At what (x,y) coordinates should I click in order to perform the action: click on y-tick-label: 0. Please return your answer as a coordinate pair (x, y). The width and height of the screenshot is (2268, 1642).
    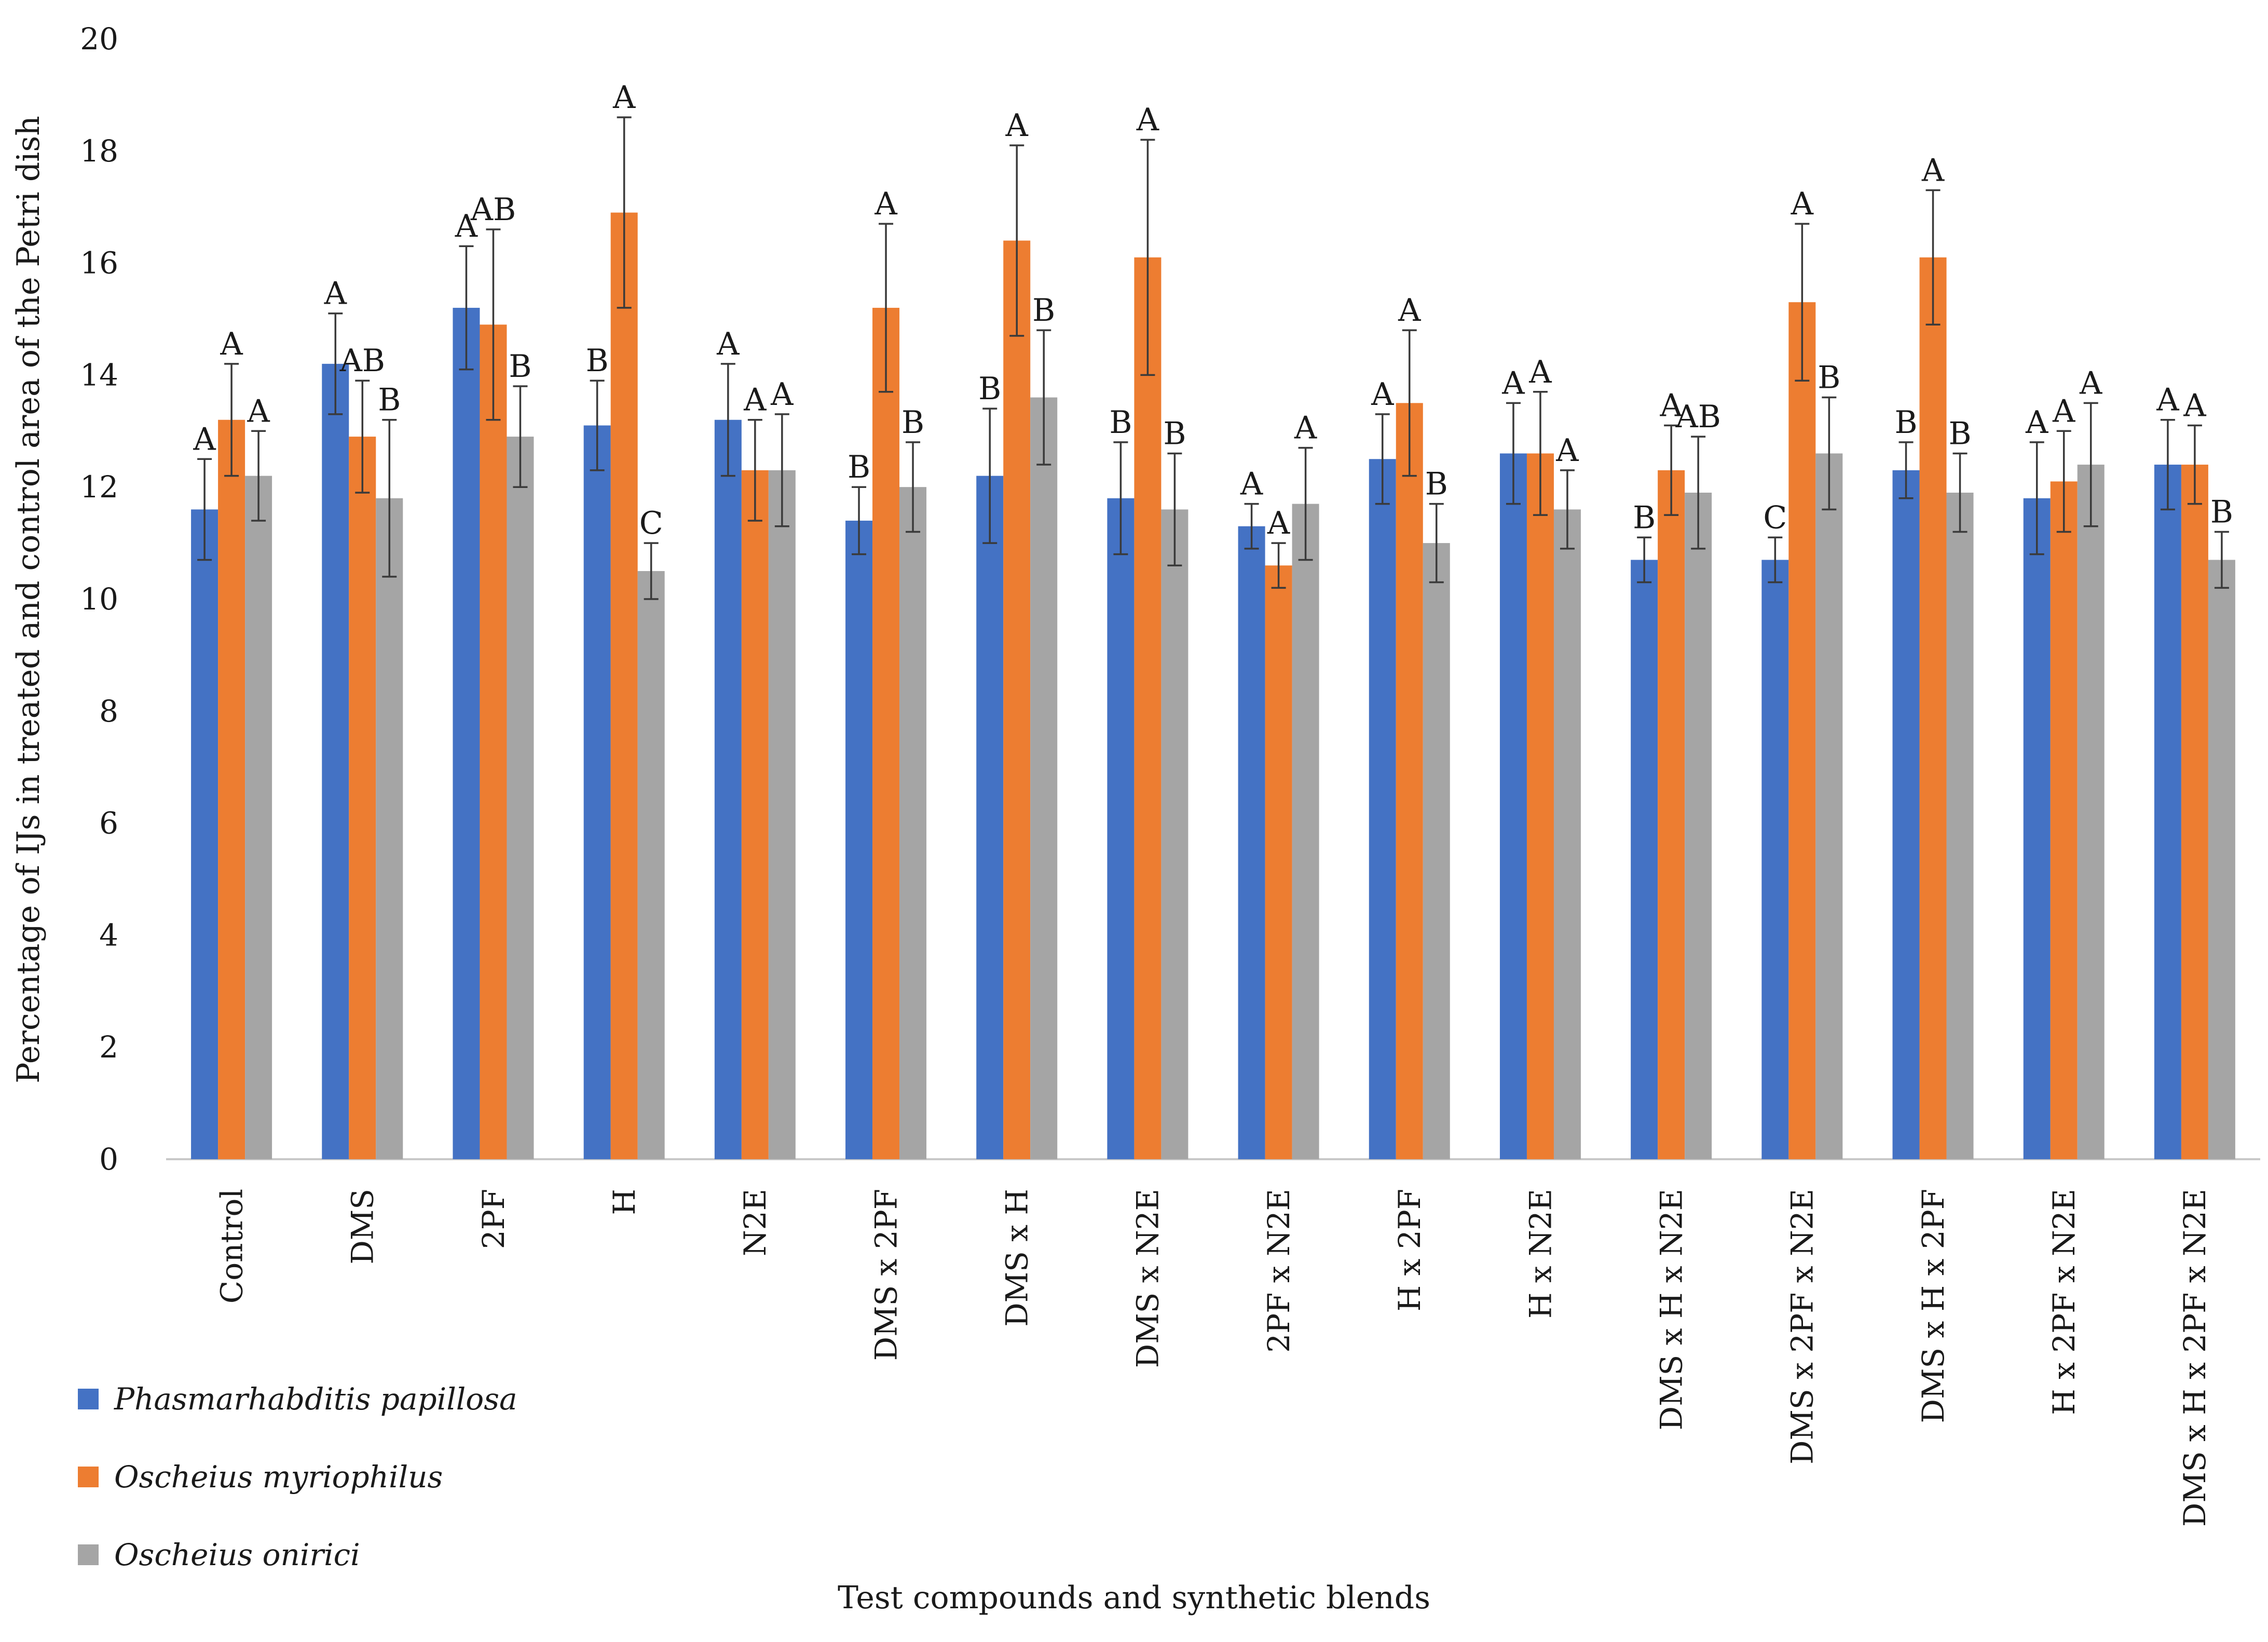
    Looking at the image, I should click on (108, 1159).